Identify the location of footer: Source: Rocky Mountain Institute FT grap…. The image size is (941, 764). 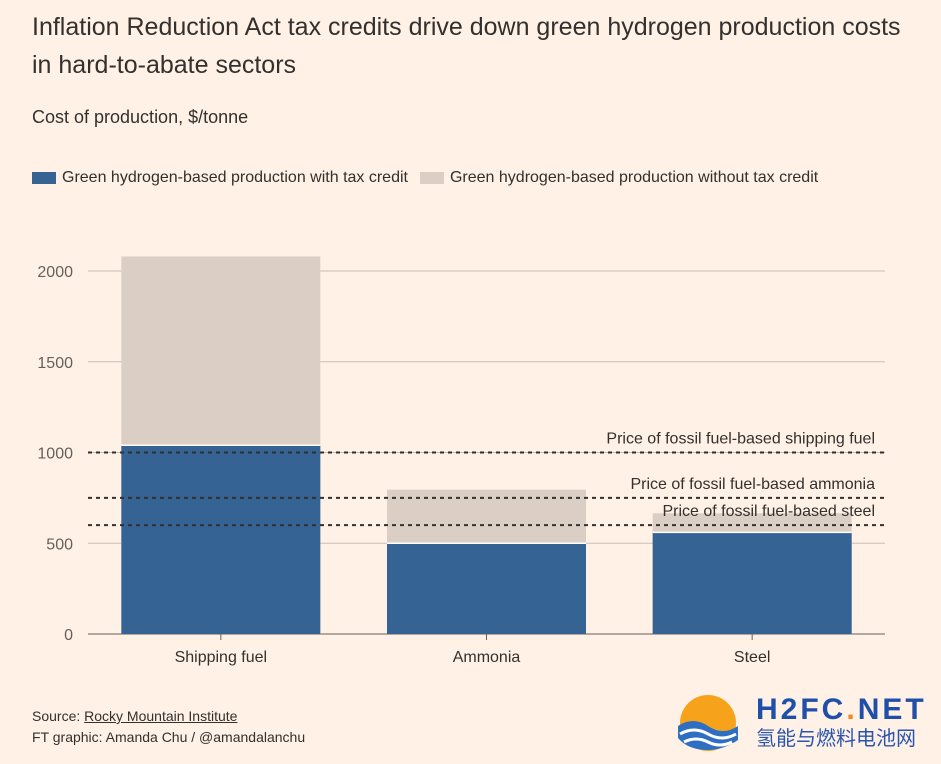
(168, 727).